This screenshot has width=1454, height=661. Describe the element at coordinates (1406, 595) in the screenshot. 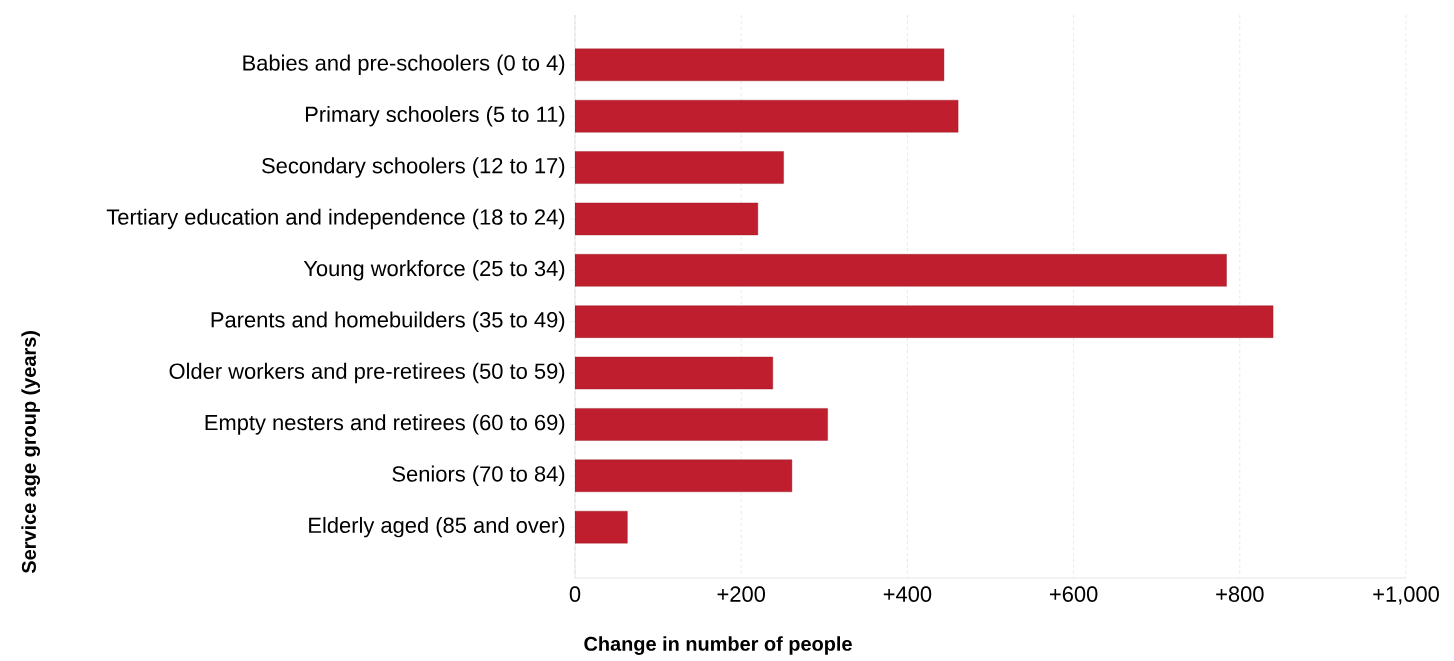

I see `x-tick-label: +1,000` at that location.